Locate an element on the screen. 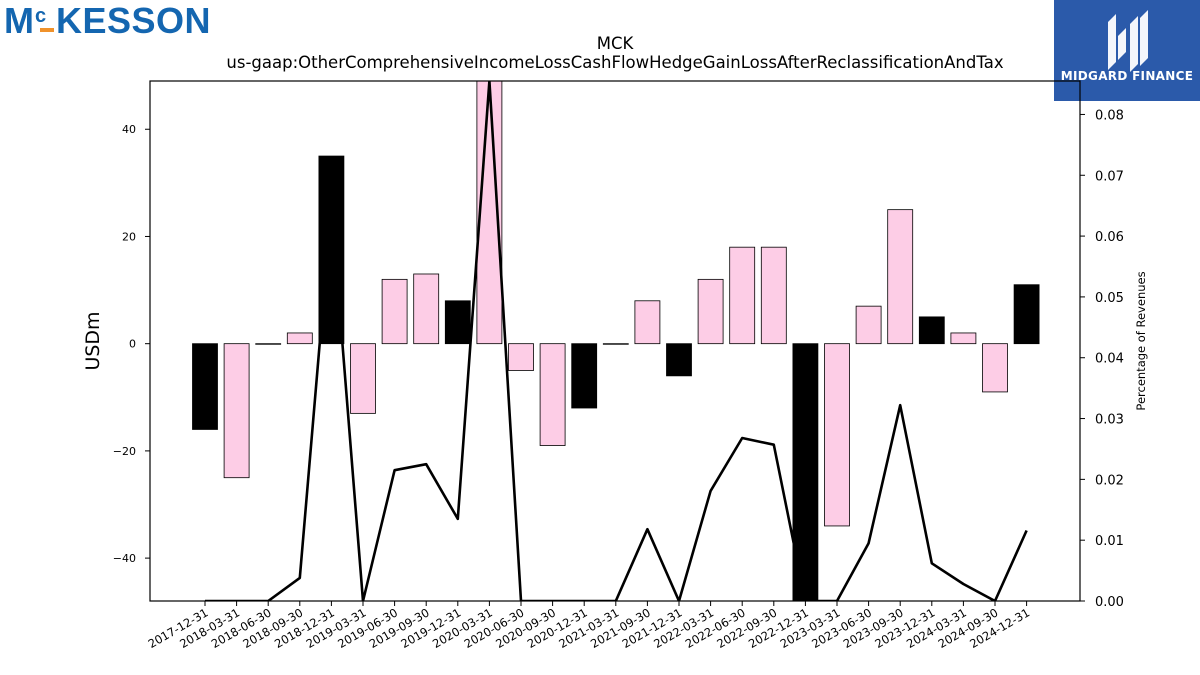 The image size is (1200, 675). mckesson-logo: M c KESSON is located at coordinates (107, 20).